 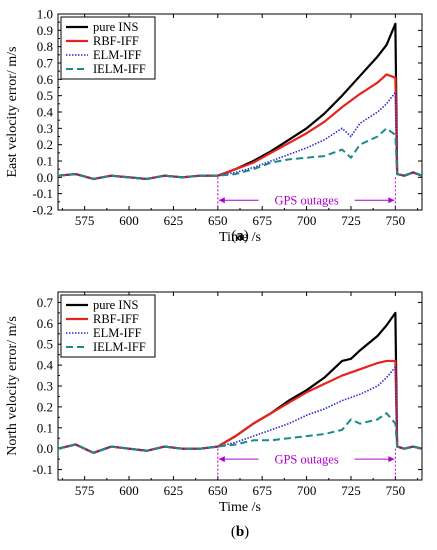 I want to click on y-axis-label: North velocity error/ m/s, so click(x=12, y=386).